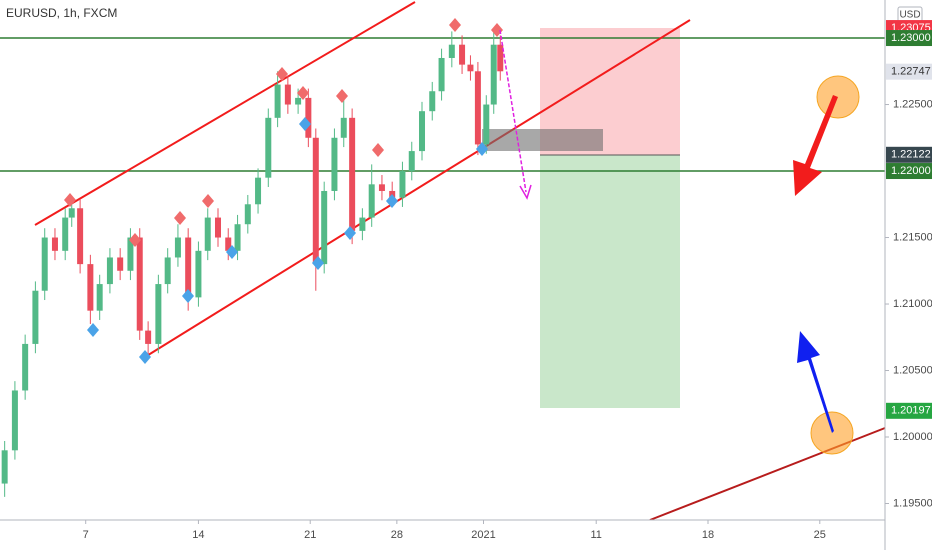 This screenshot has width=932, height=550. I want to click on x-tick-label: 11, so click(595, 535).